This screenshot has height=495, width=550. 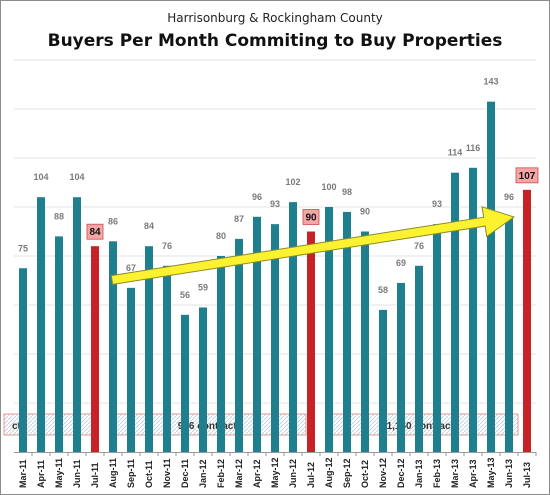 I want to click on x-tick-label: Dec-11, so click(x=185, y=473).